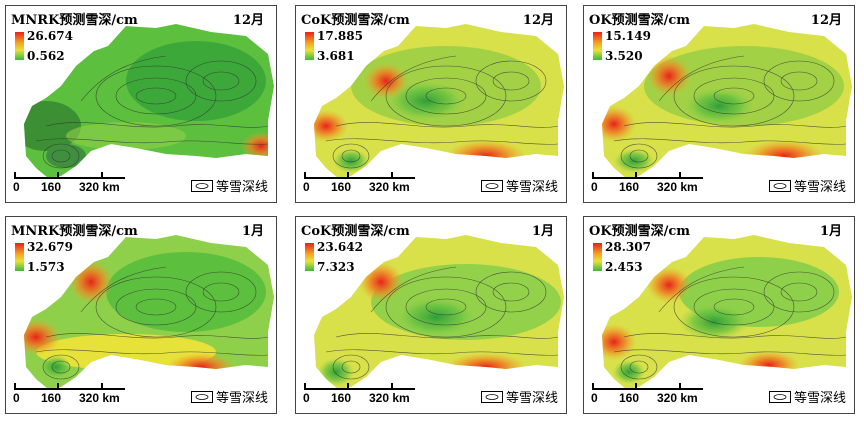 The height and width of the screenshot is (422, 864). What do you see at coordinates (46, 56) in the screenshot?
I see `legend-min-value: 0.562` at bounding box center [46, 56].